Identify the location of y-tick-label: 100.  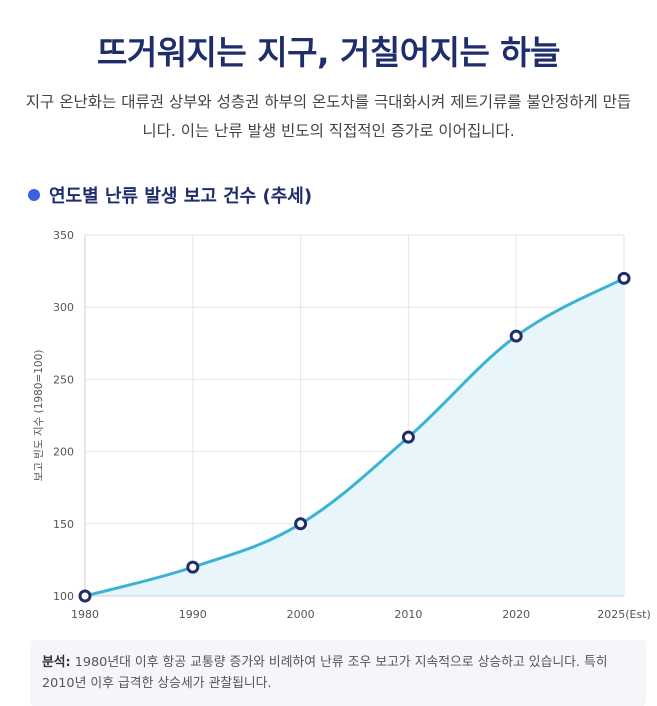
(63, 596).